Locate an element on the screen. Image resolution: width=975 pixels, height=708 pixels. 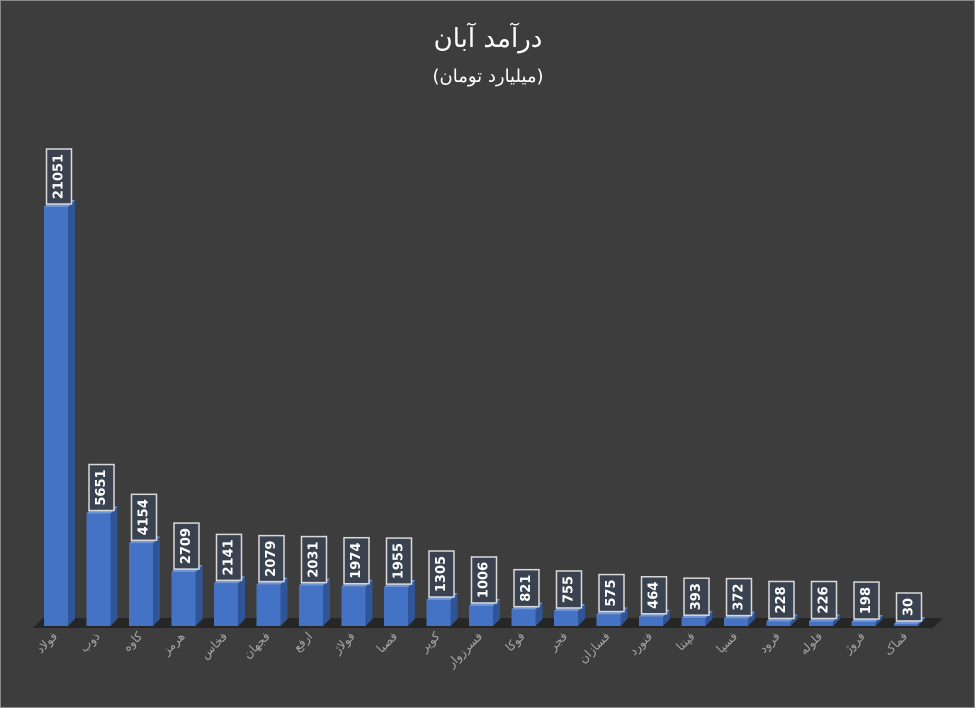
data-label-value: 228 is located at coordinates (781, 599).